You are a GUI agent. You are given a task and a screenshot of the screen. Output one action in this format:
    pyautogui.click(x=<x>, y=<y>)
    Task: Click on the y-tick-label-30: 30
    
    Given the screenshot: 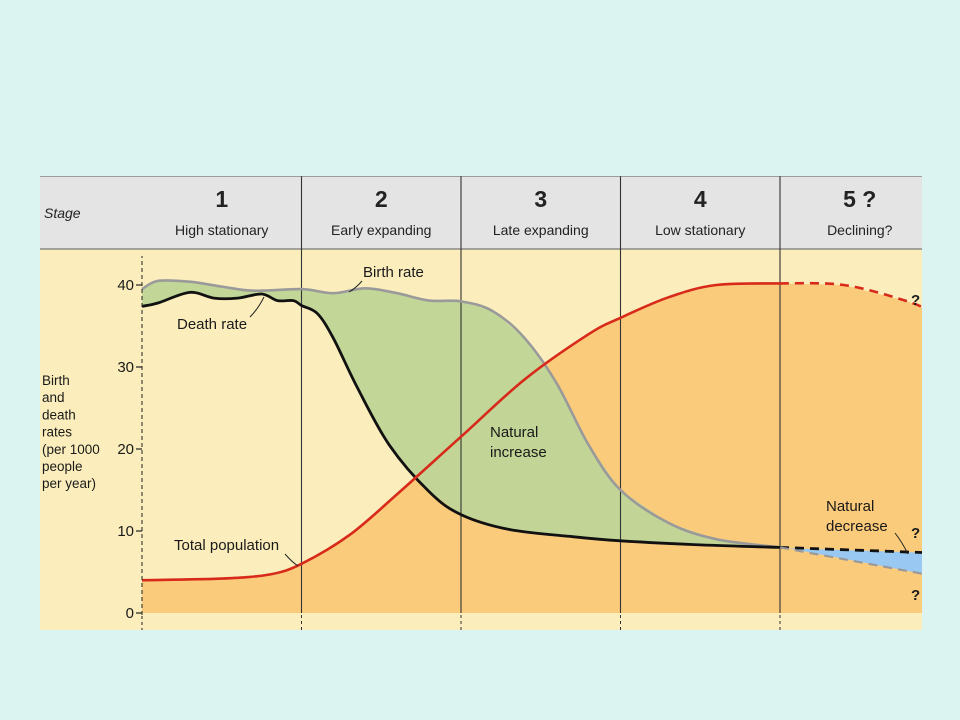 What is the action you would take?
    pyautogui.click(x=125, y=367)
    